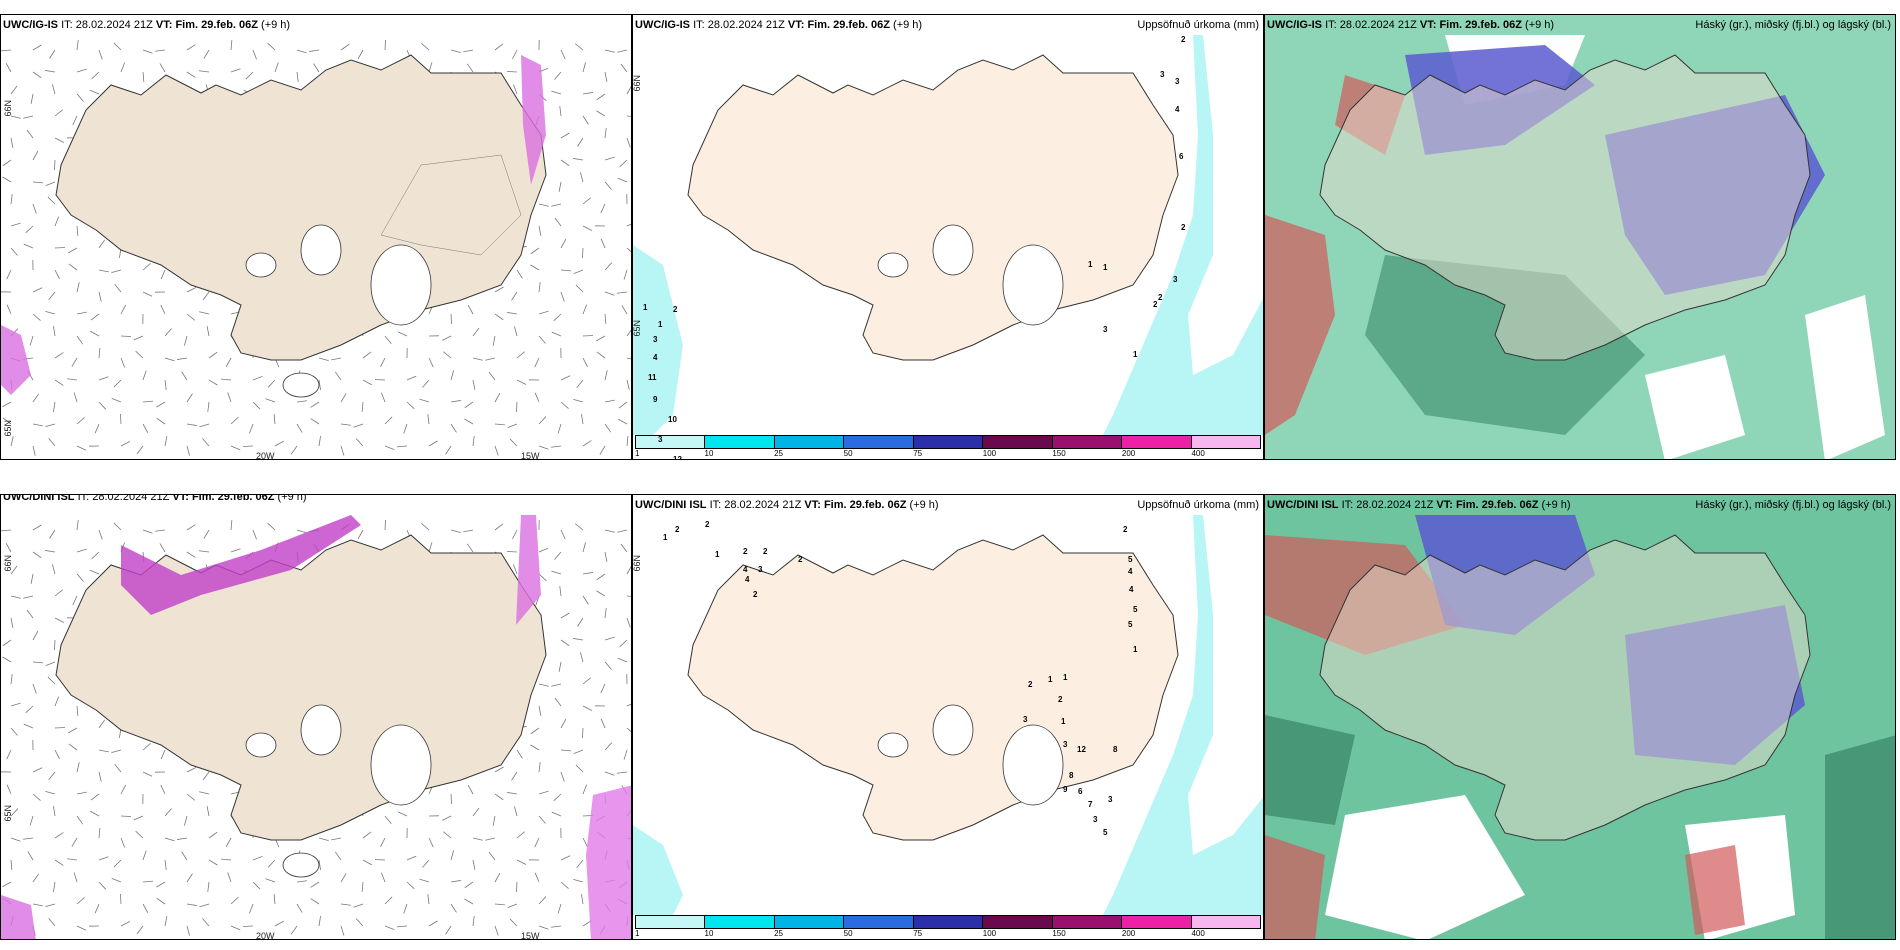 This screenshot has height=950, width=1900. Describe the element at coordinates (16, 360) in the screenshot. I see `precip-magenta-sw` at that location.